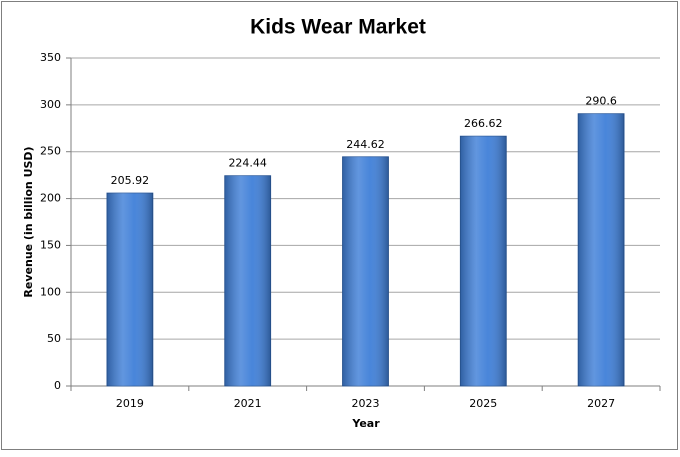 Image resolution: width=680 pixels, height=457 pixels. Describe the element at coordinates (483, 123) in the screenshot. I see `data-label: 266.62` at that location.